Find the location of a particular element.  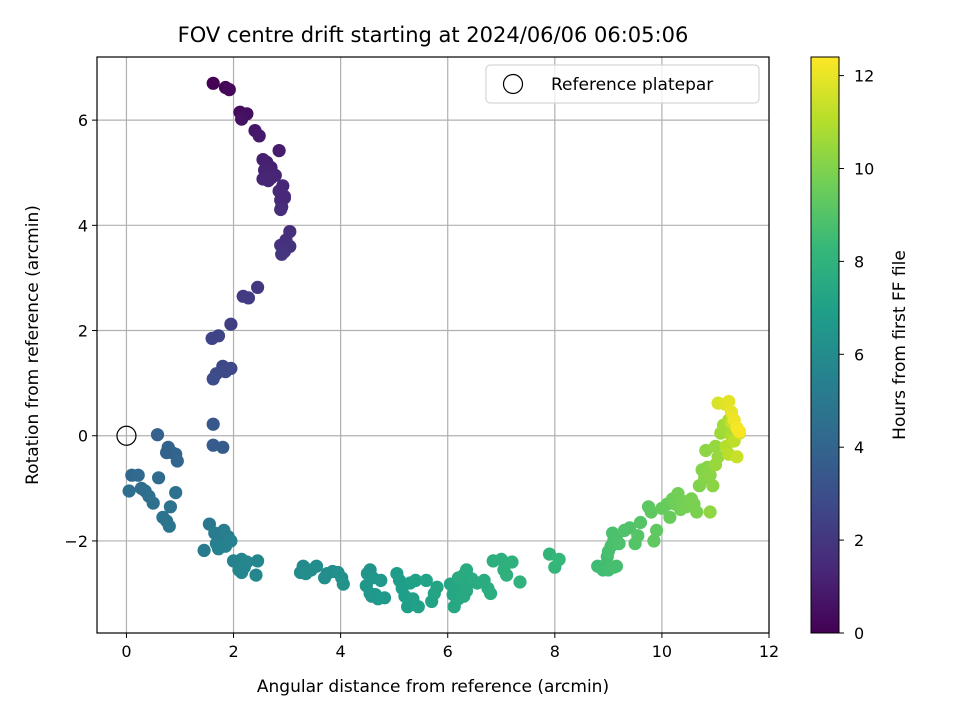

colorbar-tick-label: 4 is located at coordinates (859, 447).